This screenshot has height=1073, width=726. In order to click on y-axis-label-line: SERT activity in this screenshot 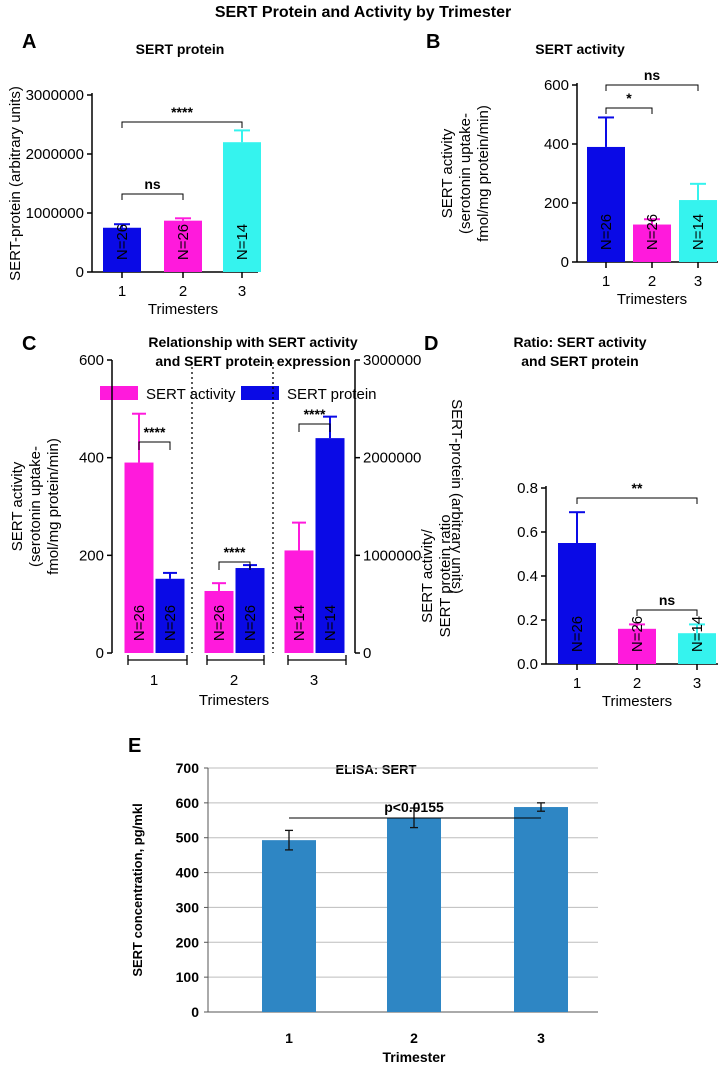, I will do `click(447, 173)`.